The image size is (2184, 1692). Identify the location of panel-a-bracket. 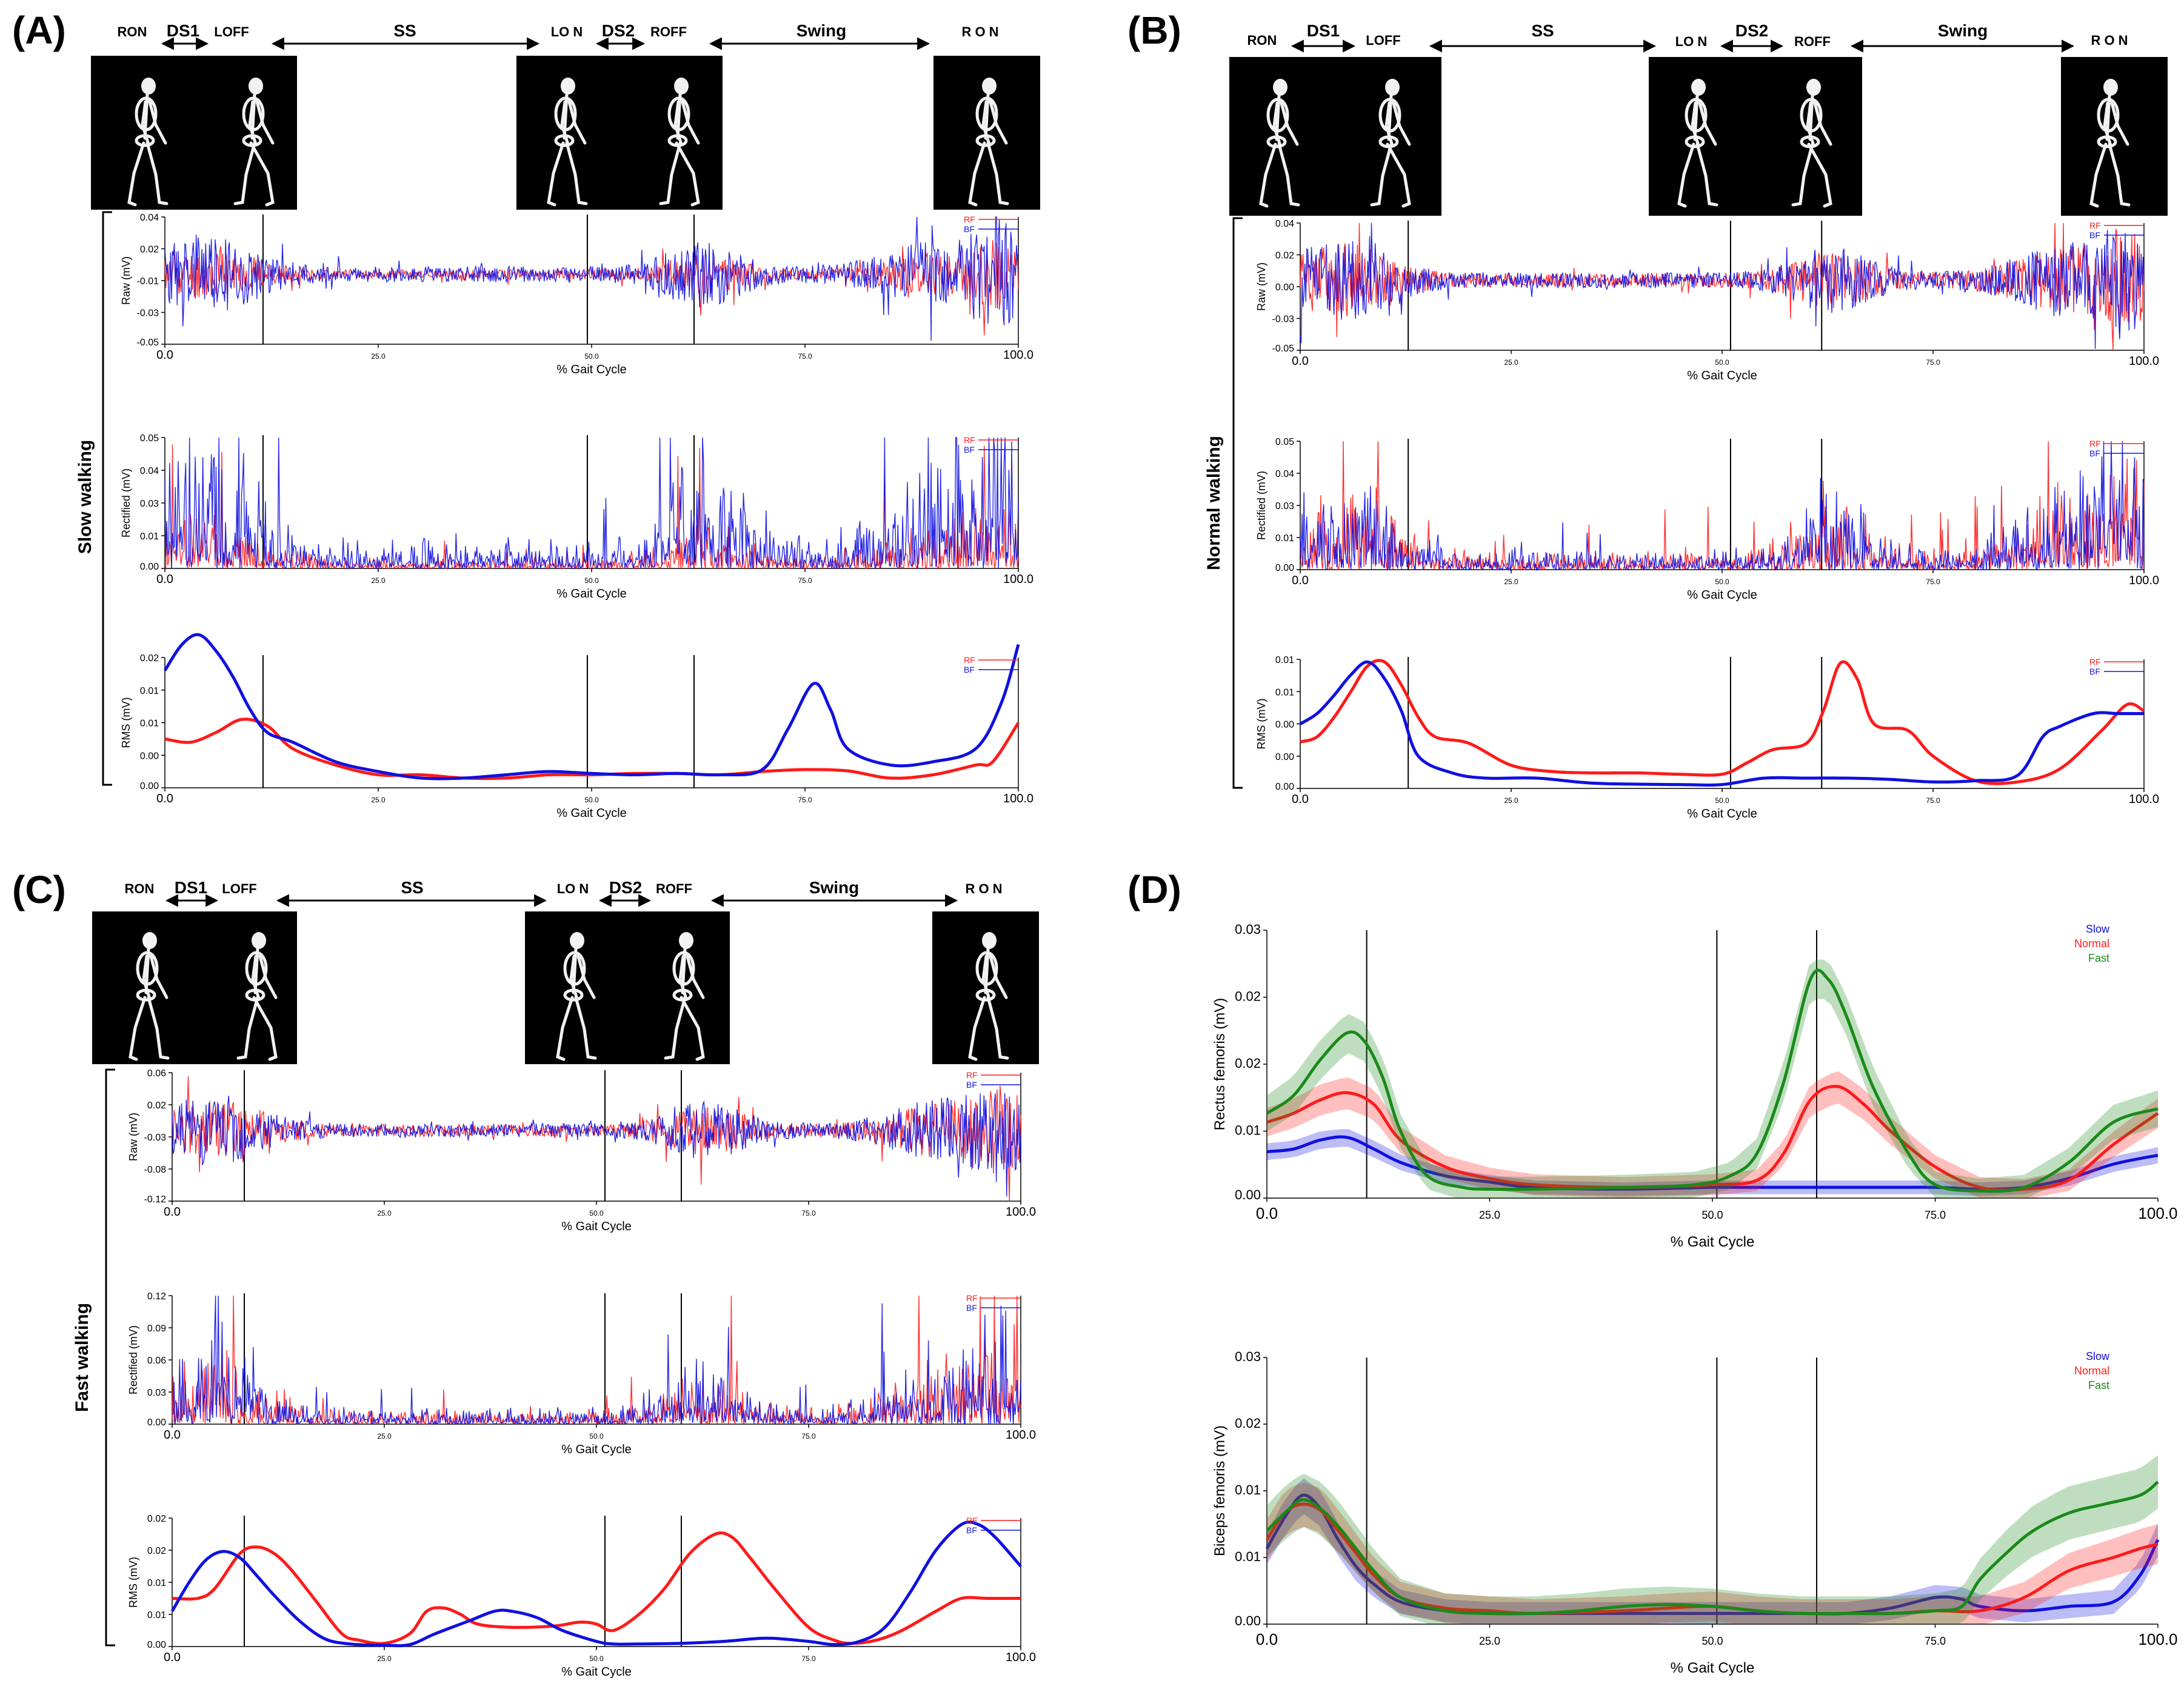
(107, 498).